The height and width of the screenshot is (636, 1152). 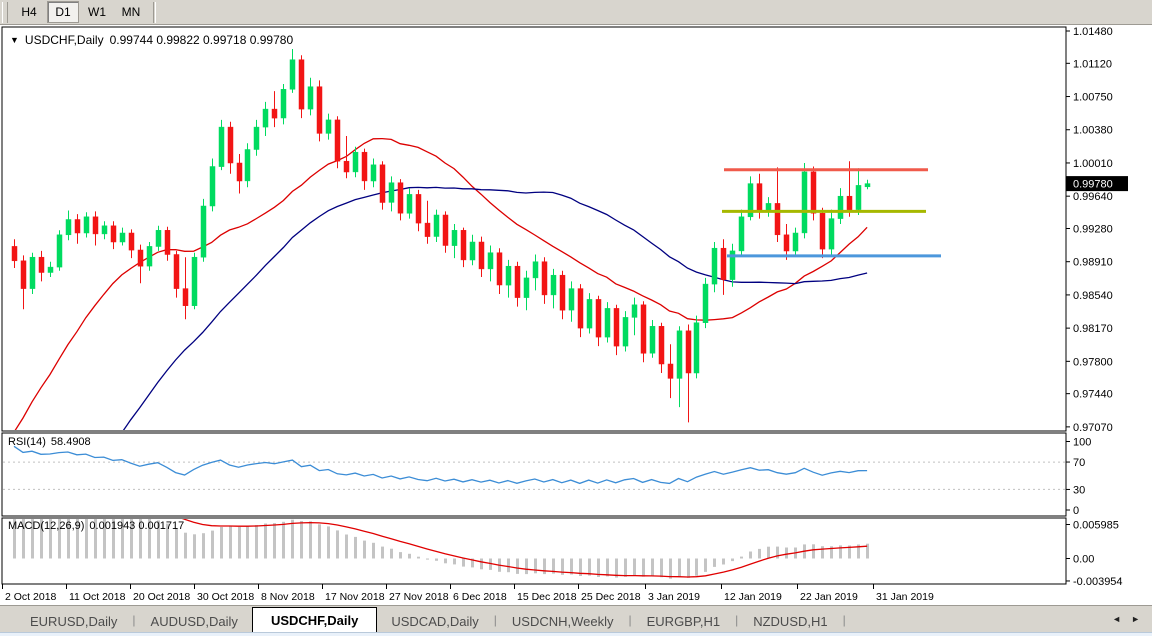 What do you see at coordinates (562, 621) in the screenshot?
I see `chart-tab-usdcnh-weekly: USDCNH,Weekly` at bounding box center [562, 621].